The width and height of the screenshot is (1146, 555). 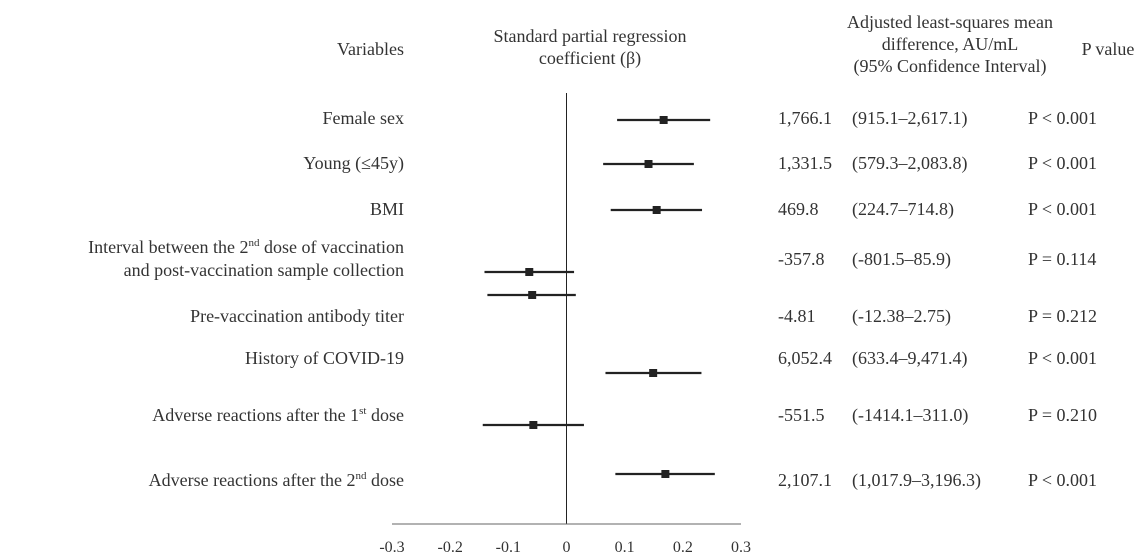 What do you see at coordinates (950, 66) in the screenshot?
I see `header-diff-line3: (95% Confidence Interval)` at bounding box center [950, 66].